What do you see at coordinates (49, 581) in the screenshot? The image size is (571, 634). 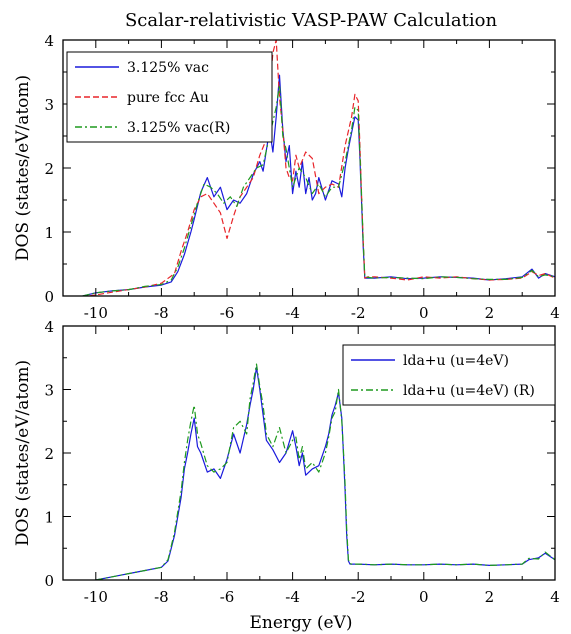 I see `bottom-y-tick-label-0: 0` at bounding box center [49, 581].